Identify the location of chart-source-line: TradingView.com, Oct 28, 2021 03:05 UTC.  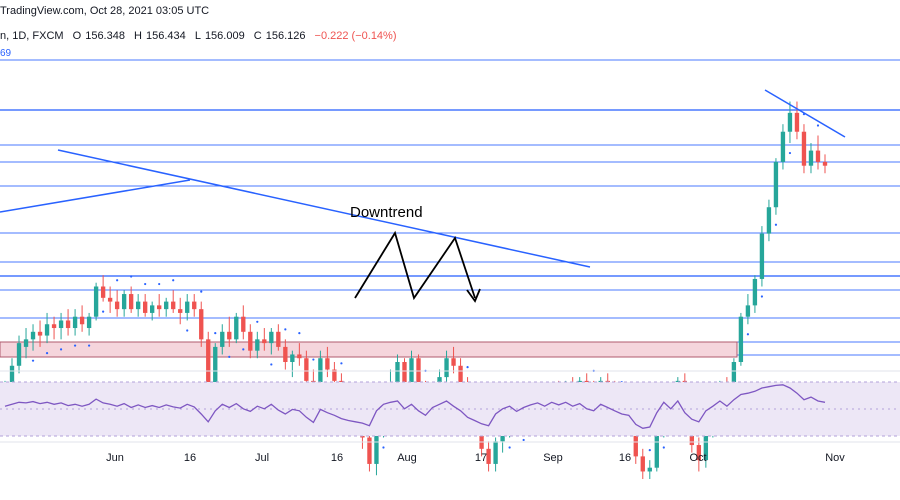
(104, 11).